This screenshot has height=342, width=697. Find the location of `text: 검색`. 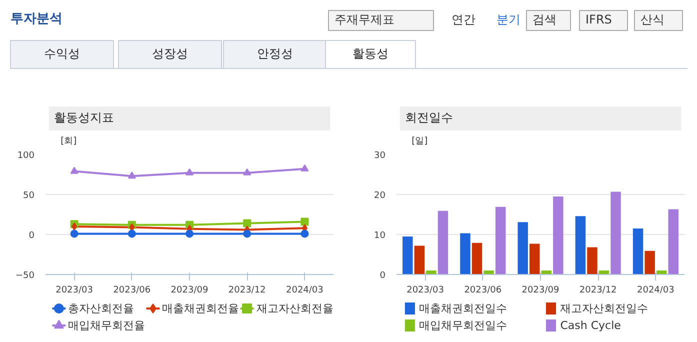

text: 검색 is located at coordinates (544, 19).